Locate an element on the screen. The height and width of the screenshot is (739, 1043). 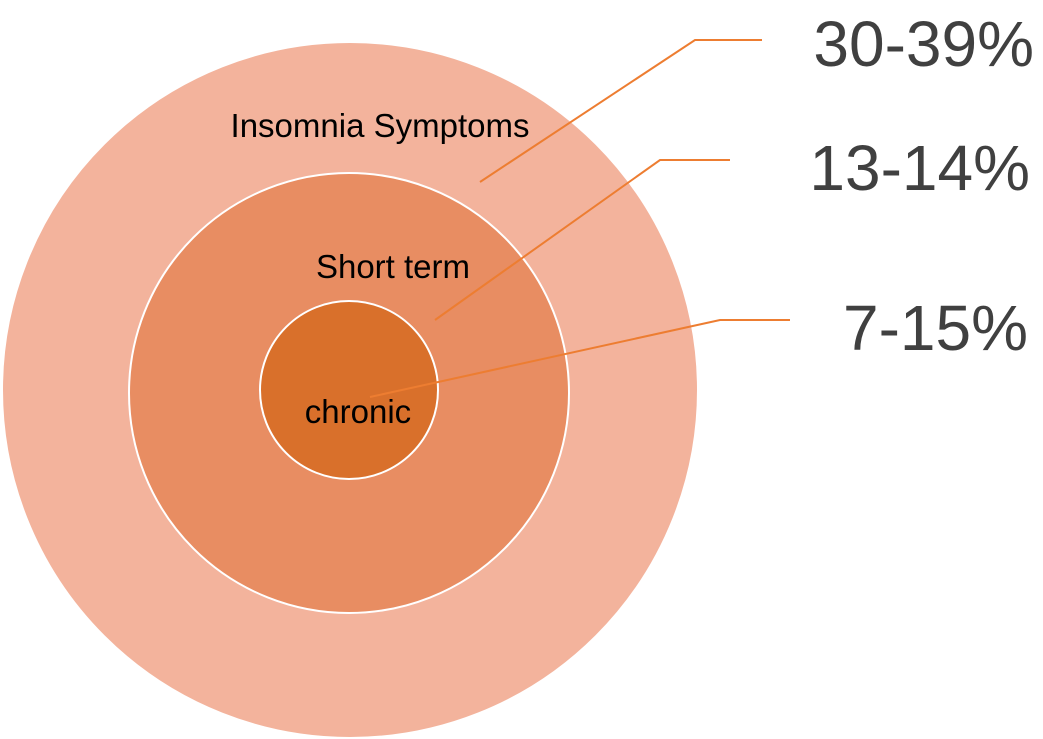
node-value: 13-14% is located at coordinates (919, 168).